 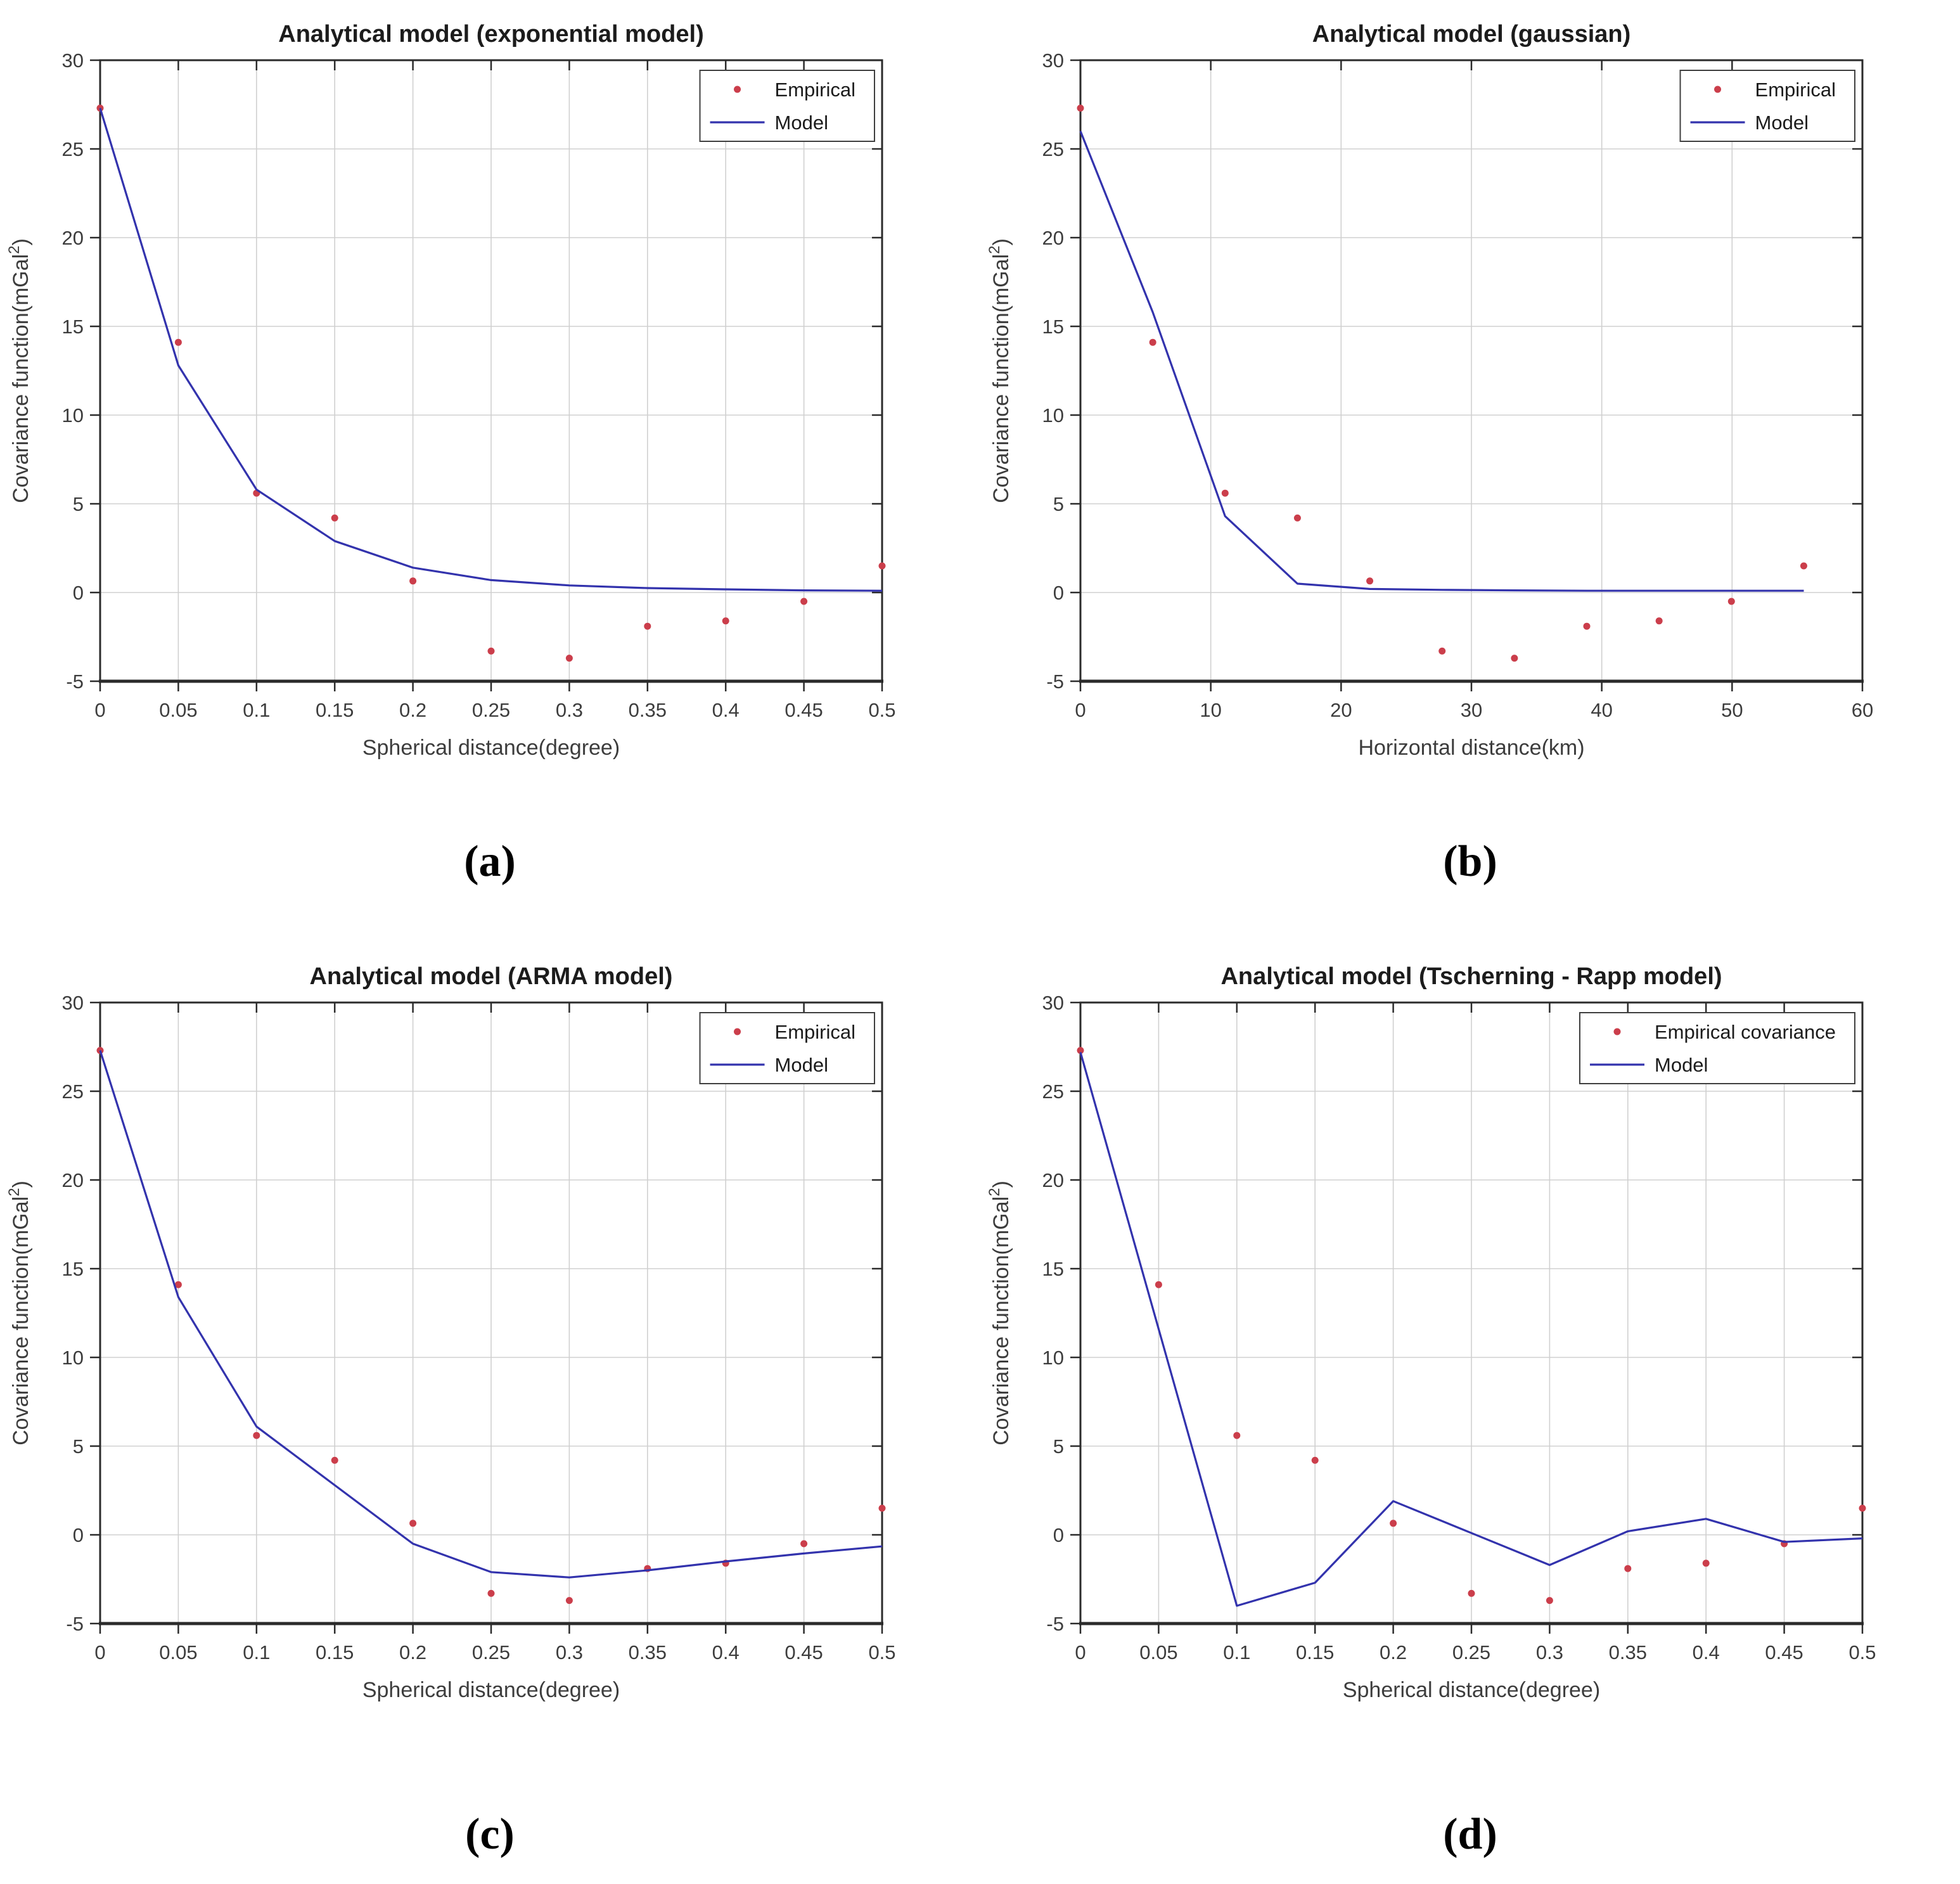 I want to click on x-tick-label: 40, so click(x=1601, y=710).